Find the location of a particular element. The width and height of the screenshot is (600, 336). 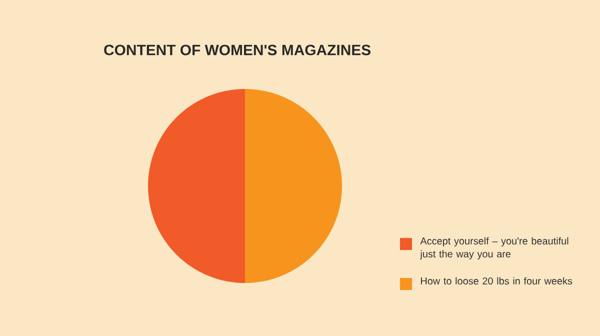

chart-title: CONTENT OF WOMEN'S MAGAZINES is located at coordinates (237, 50).